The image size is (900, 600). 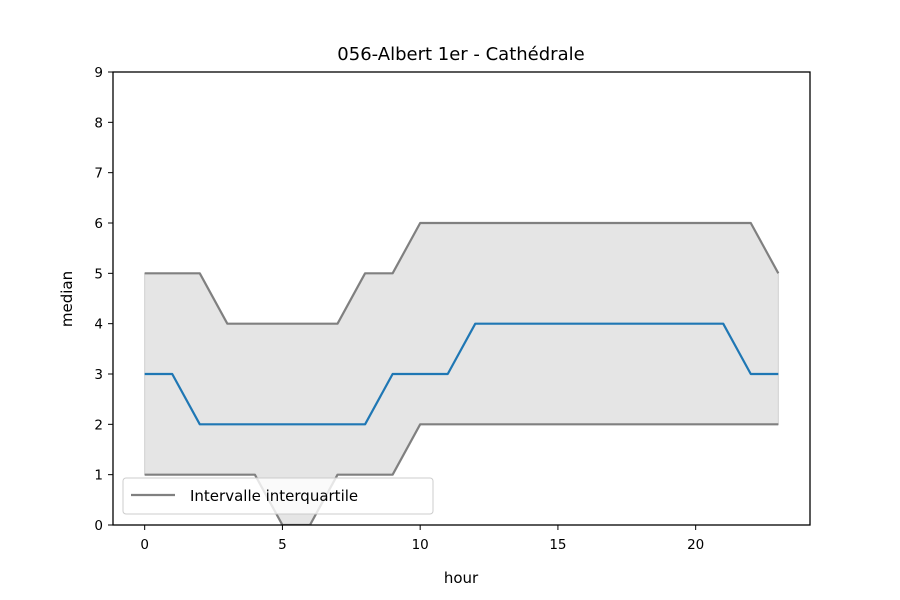 I want to click on x-axis-label: hour, so click(x=461, y=578).